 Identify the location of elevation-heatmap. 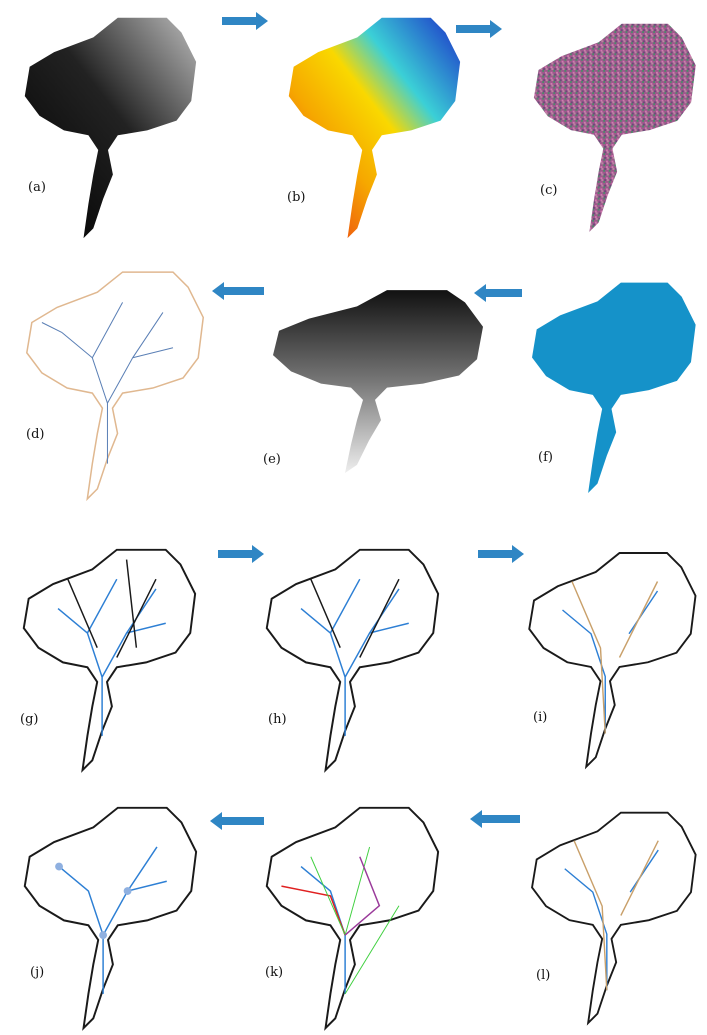
(374, 128).